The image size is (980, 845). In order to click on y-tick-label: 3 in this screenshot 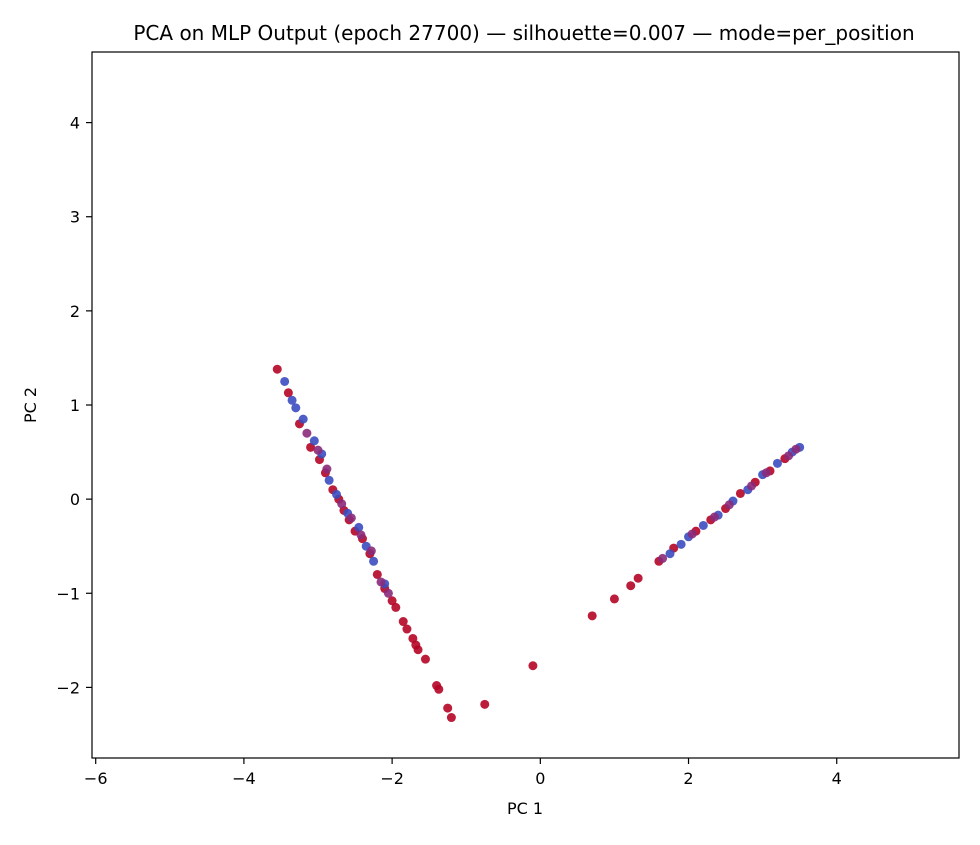, I will do `click(75, 217)`.